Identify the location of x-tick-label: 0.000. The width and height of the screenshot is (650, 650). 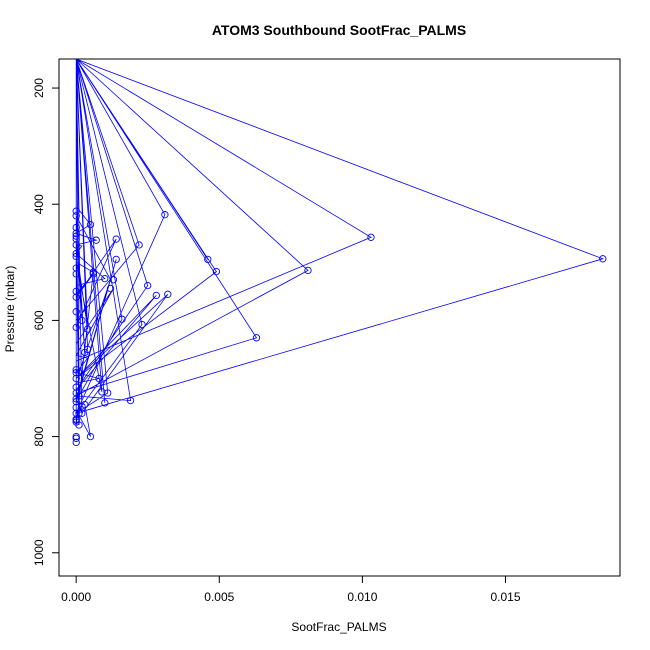
(76, 597).